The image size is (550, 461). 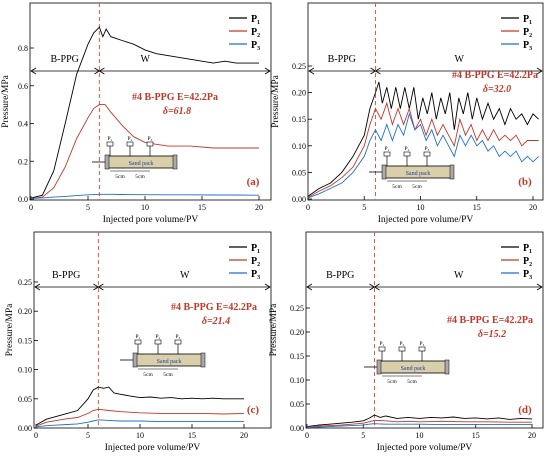 I want to click on y-tick-label: 0.25, so click(x=297, y=308).